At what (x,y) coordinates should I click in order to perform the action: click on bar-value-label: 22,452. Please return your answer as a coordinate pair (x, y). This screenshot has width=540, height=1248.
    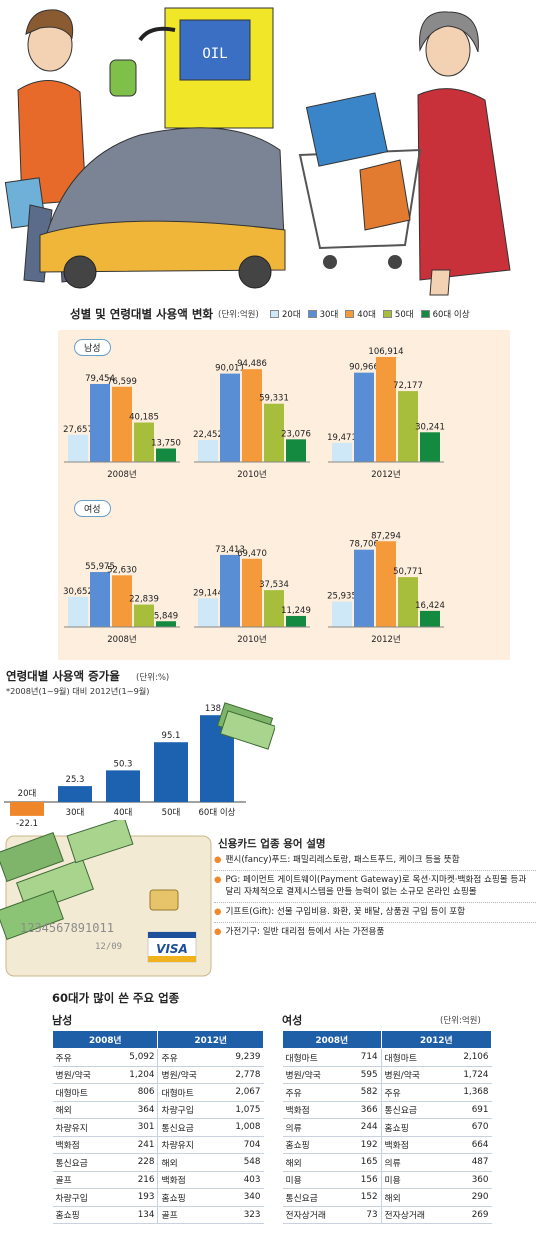
    Looking at the image, I should click on (208, 435).